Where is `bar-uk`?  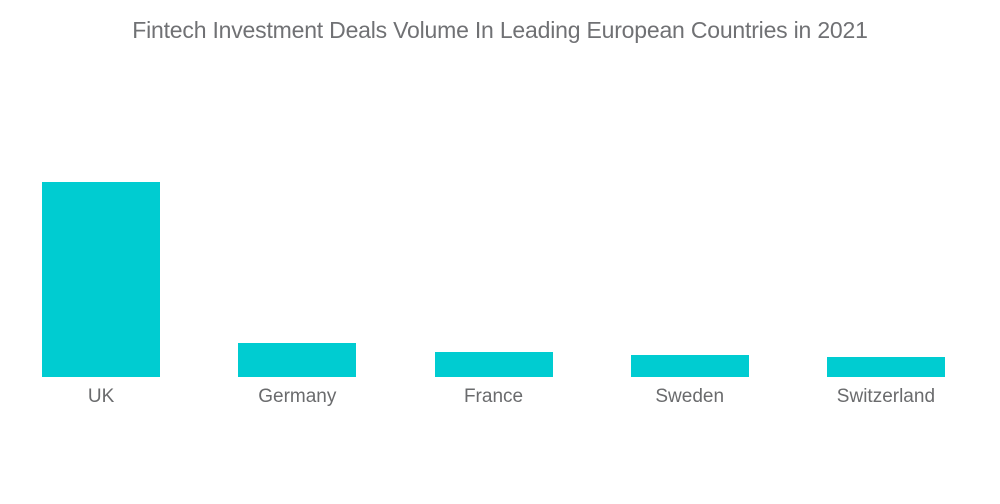
bar-uk is located at coordinates (101, 279).